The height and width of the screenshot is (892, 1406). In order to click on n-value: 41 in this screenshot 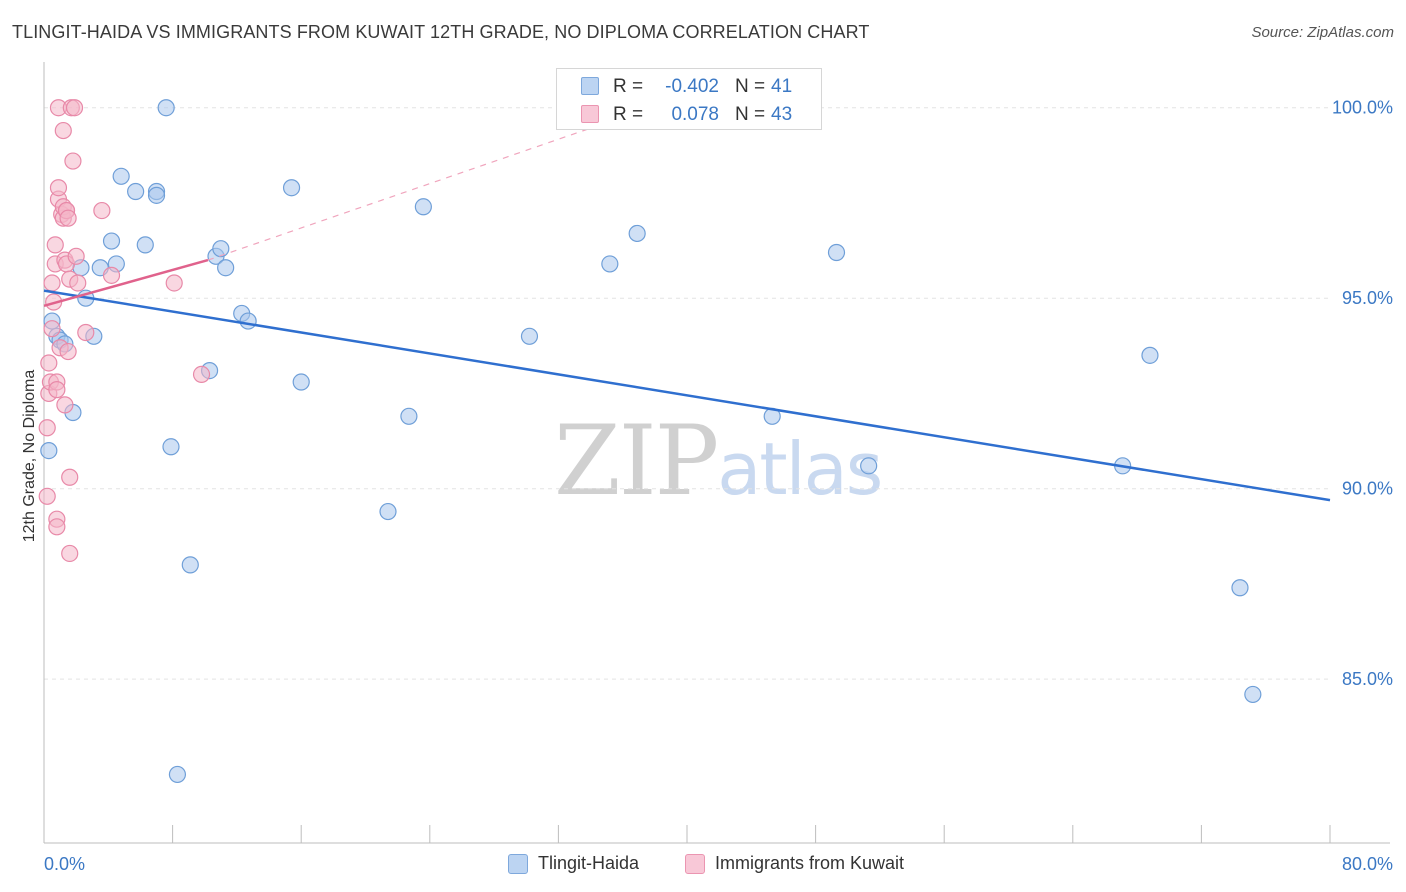, I will do `click(782, 86)`.